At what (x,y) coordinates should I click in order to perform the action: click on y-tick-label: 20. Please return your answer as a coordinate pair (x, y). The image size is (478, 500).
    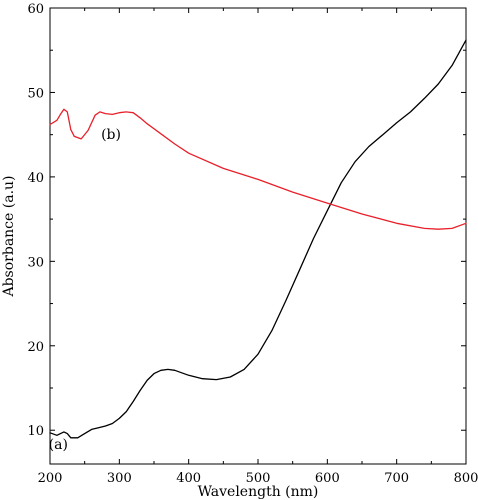
    Looking at the image, I should click on (35, 347).